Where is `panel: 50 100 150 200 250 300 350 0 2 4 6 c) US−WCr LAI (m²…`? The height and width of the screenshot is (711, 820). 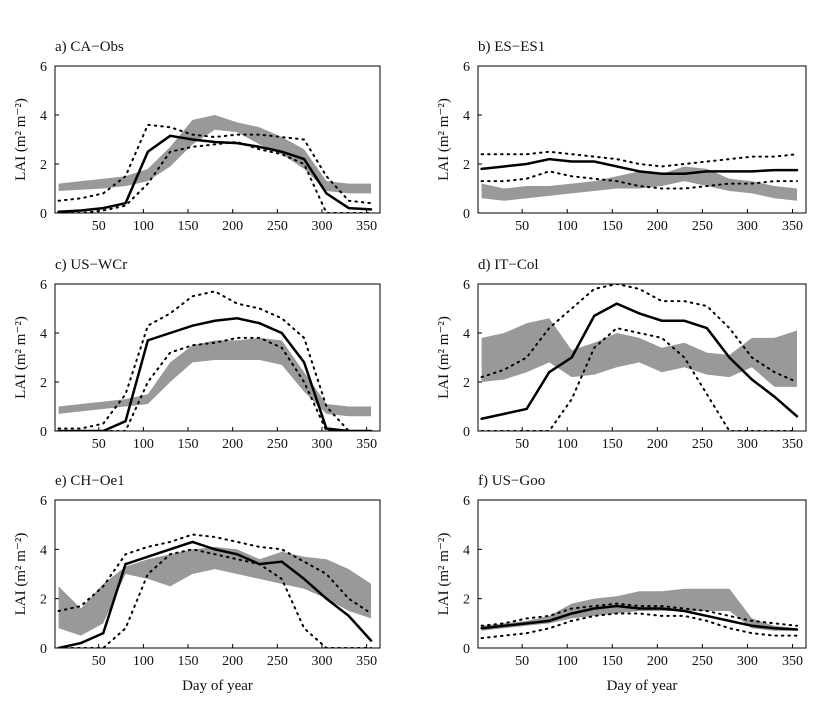
panel: 50 100 150 200 250 300 350 0 2 4 6 c) US−WCr LAI (m²… is located at coordinates (197, 354).